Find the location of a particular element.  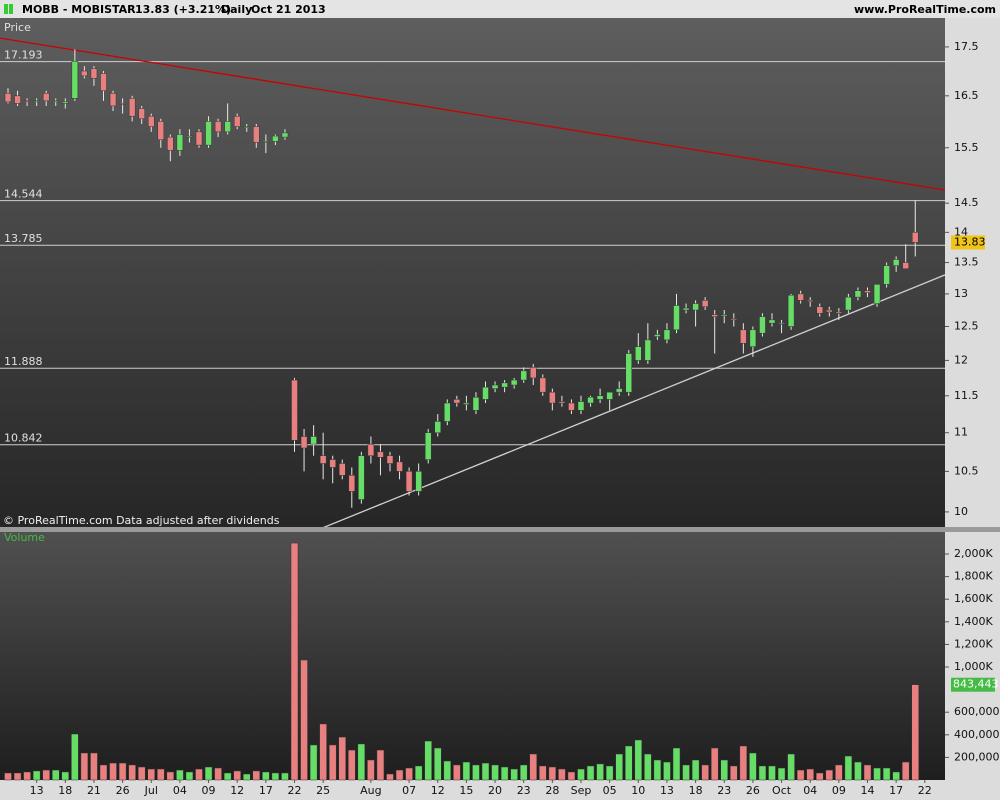

x-tick-label: 17 is located at coordinates (266, 790).